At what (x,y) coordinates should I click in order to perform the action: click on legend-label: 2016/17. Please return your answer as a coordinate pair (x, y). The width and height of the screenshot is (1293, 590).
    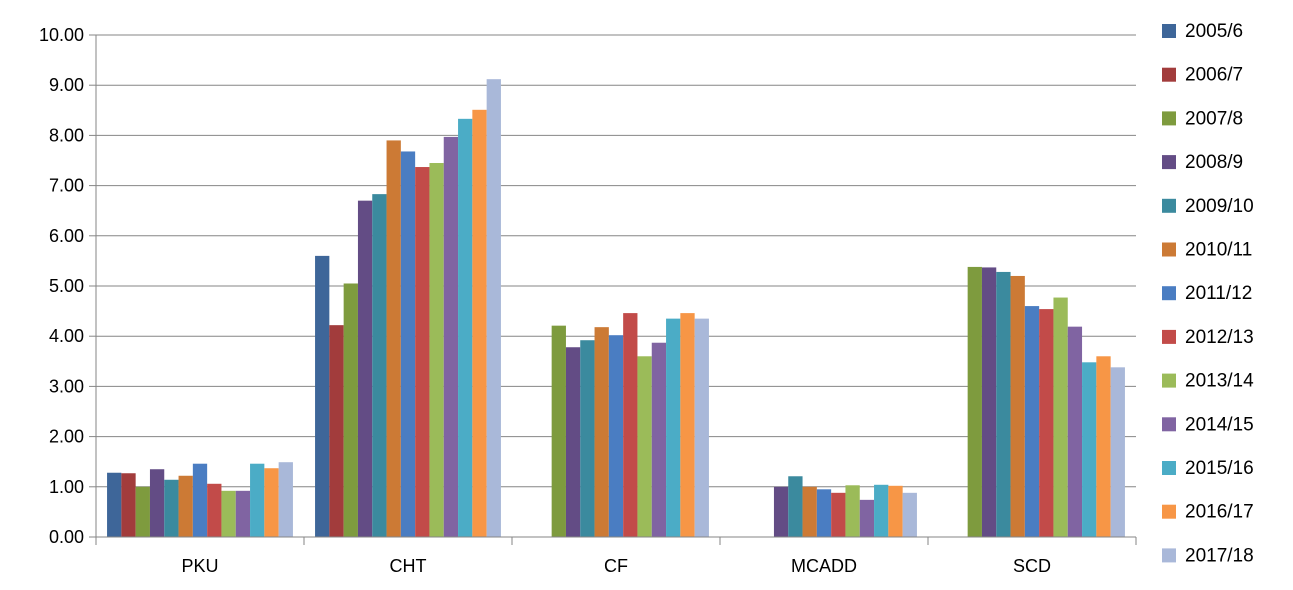
    Looking at the image, I should click on (1219, 512).